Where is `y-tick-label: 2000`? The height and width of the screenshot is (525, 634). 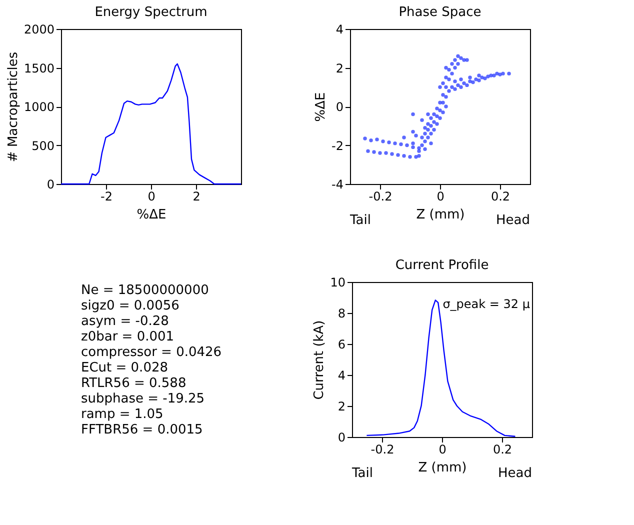 y-tick-label: 2000 is located at coordinates (39, 29).